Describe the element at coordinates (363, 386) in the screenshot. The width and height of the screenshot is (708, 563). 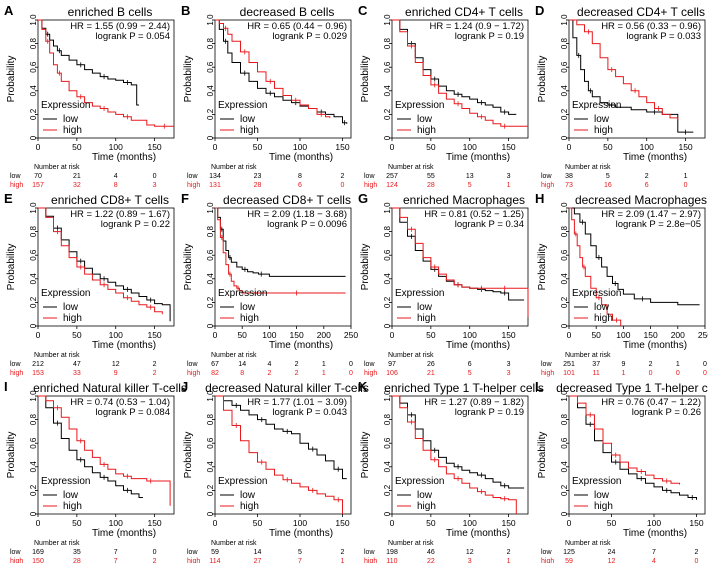
I see `panel-letter: K` at that location.